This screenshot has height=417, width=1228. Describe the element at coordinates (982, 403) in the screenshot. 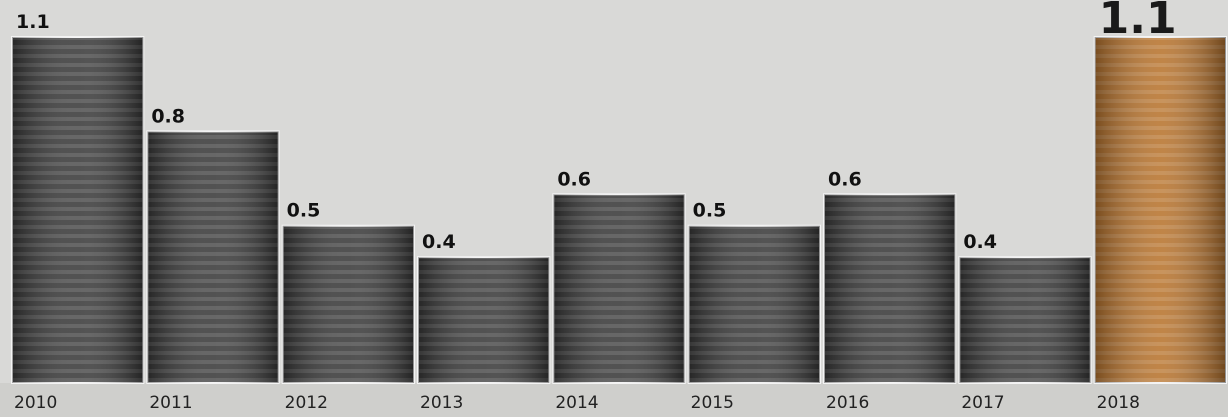

I see `x-tick-label: 2017` at that location.